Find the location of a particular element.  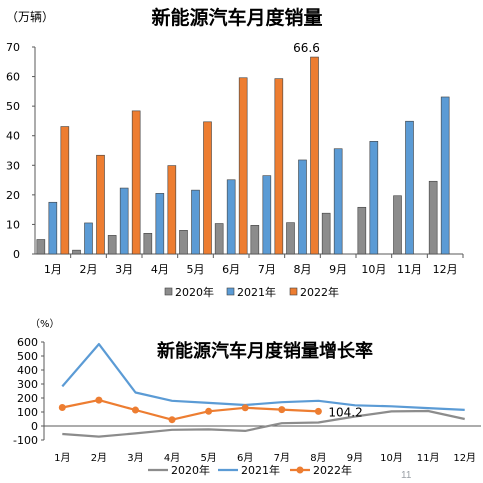

line-y-tick-label: -100 is located at coordinates (25, 440).